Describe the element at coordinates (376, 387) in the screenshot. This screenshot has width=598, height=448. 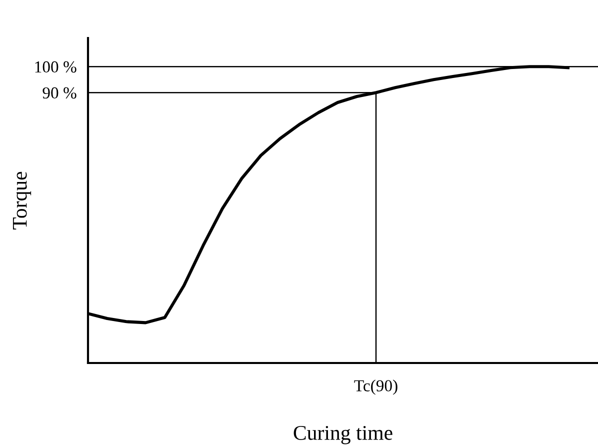
I see `x-tick-label: Tc(90)` at that location.